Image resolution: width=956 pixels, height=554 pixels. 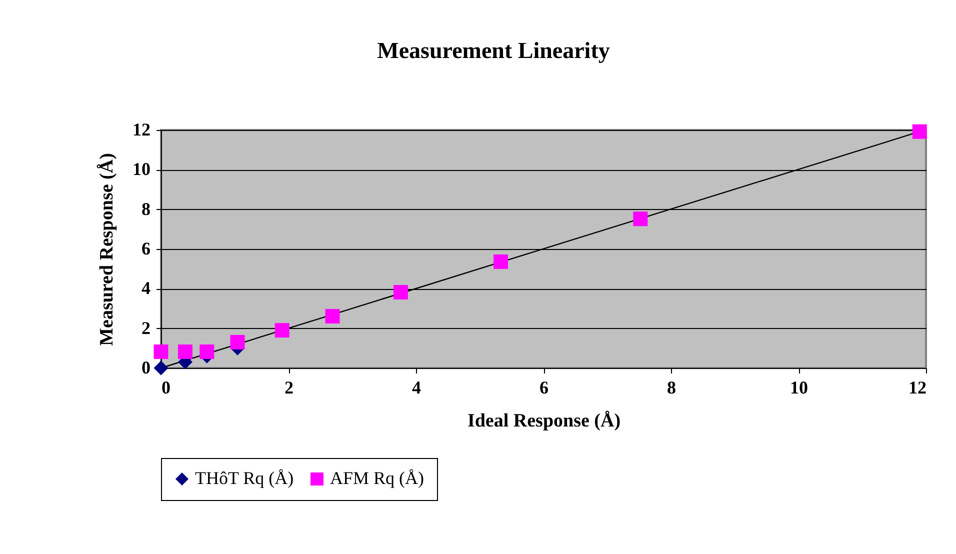 I want to click on chart-title: Measurement Linearity, so click(x=493, y=50).